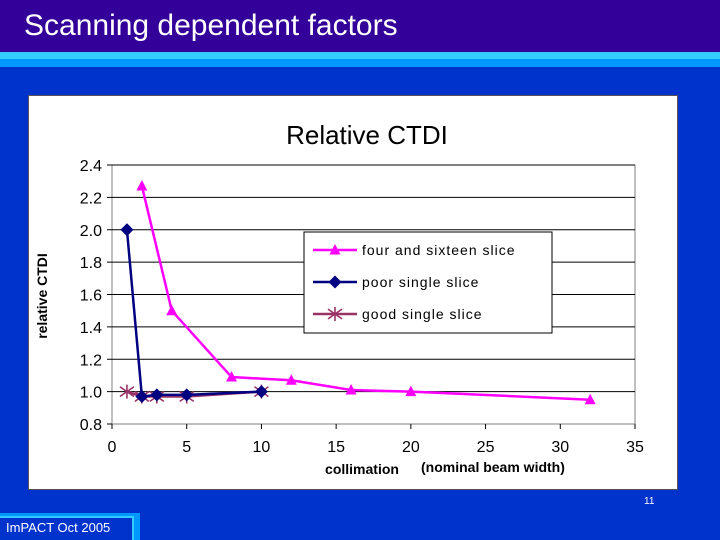 This screenshot has width=720, height=540. I want to click on legend-label: four and sixteen slice, so click(439, 250).